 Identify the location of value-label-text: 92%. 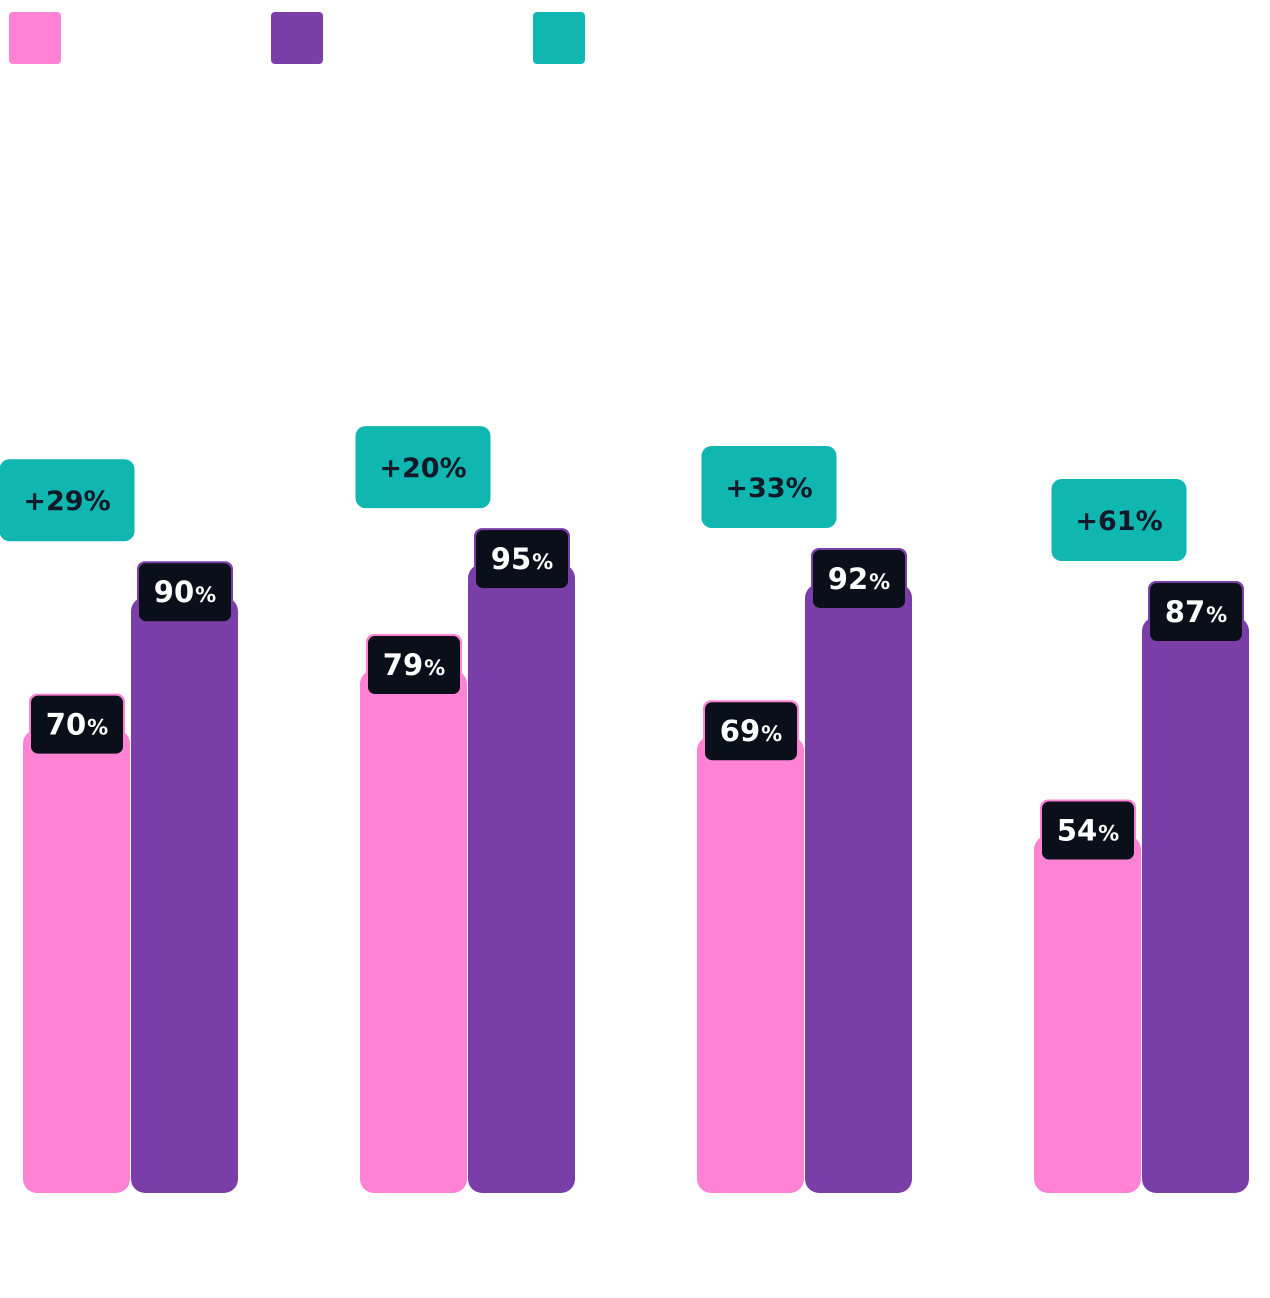
(859, 579).